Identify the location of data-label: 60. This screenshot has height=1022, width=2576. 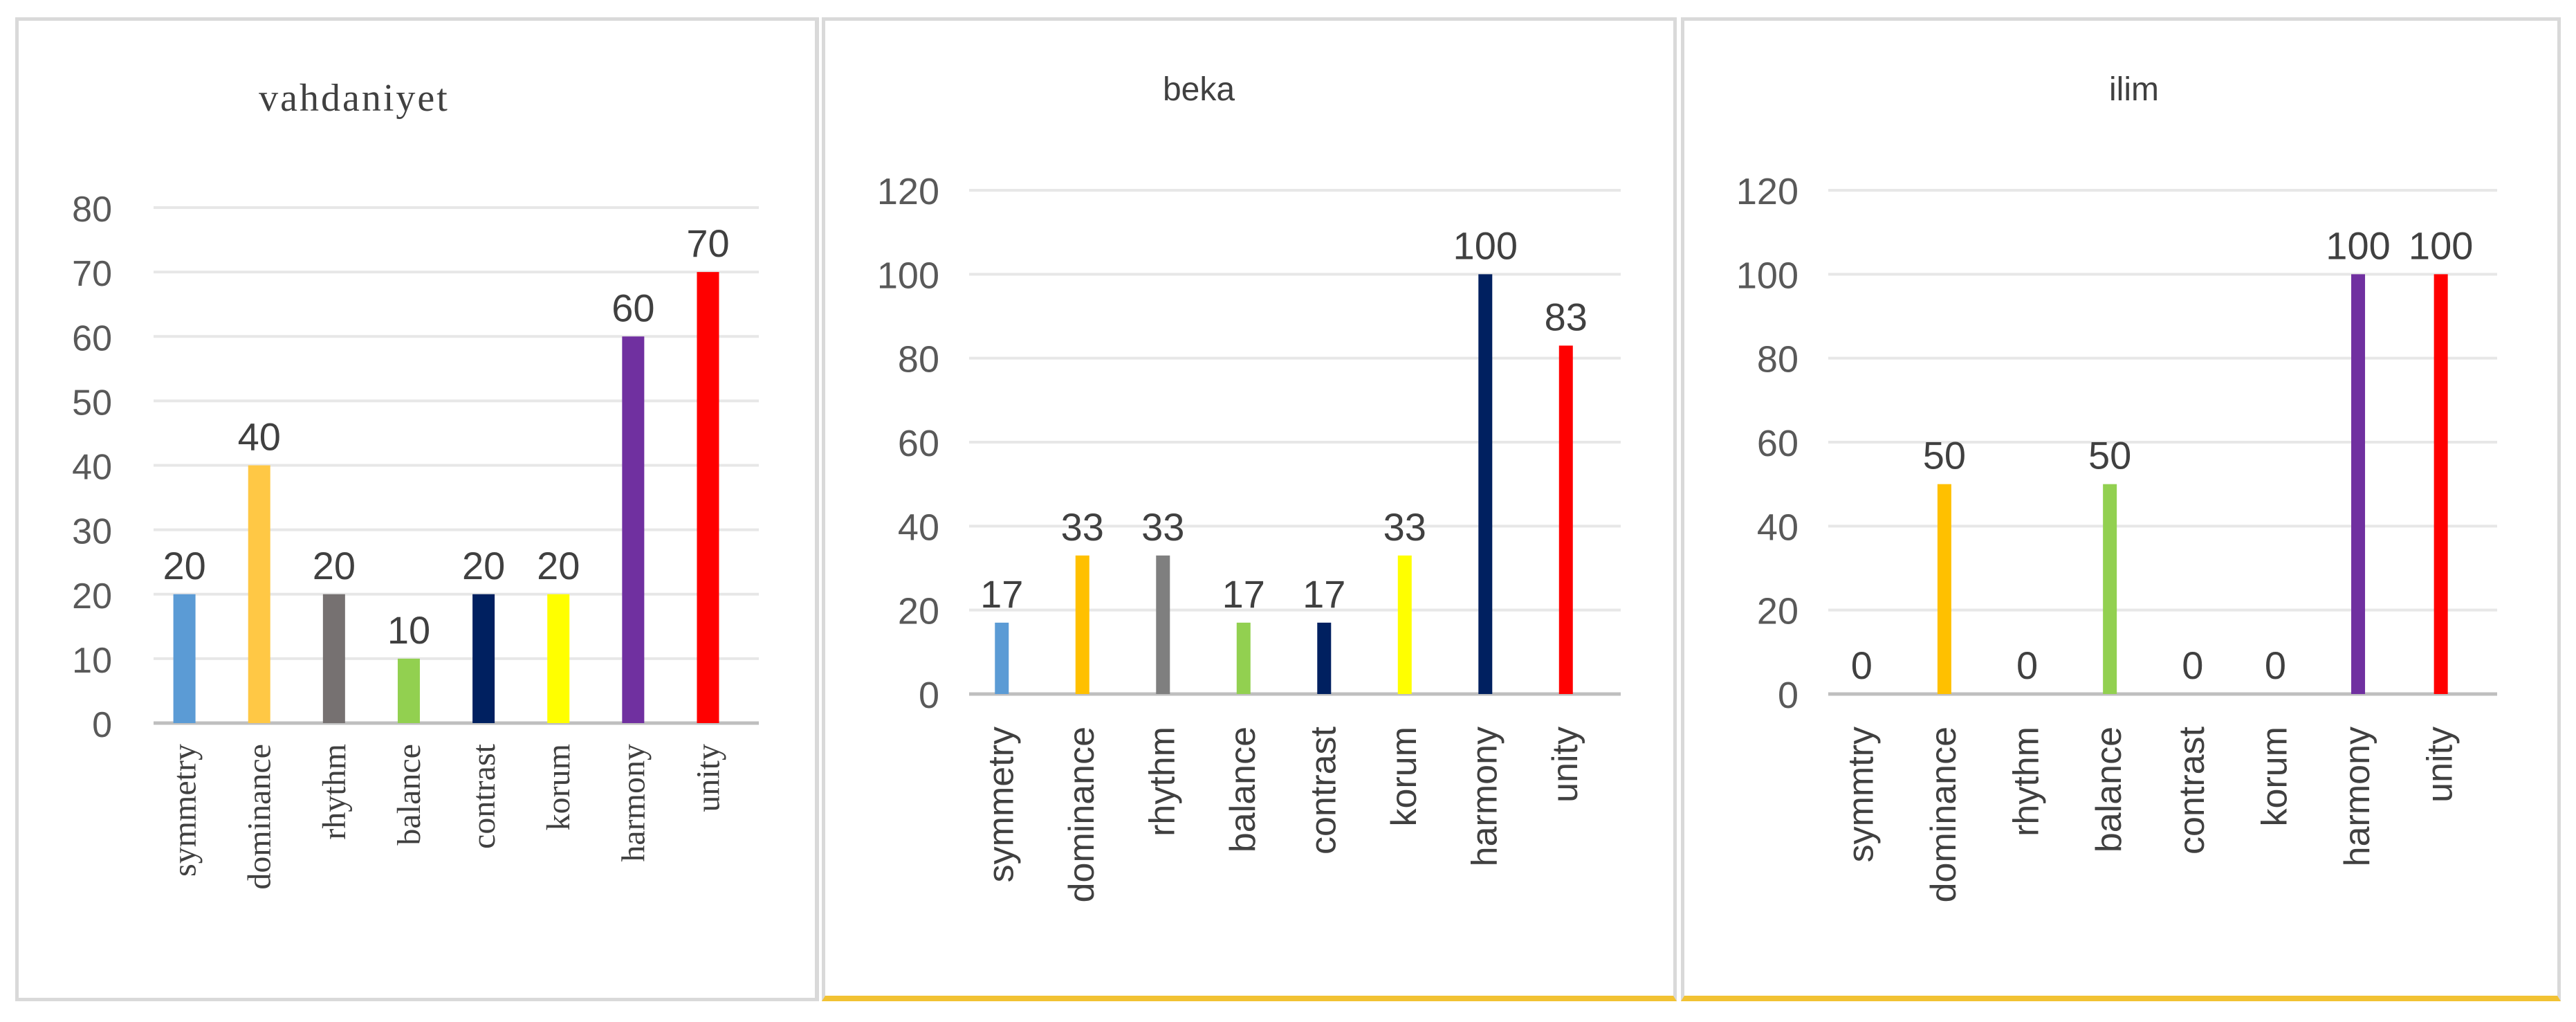
(632, 308).